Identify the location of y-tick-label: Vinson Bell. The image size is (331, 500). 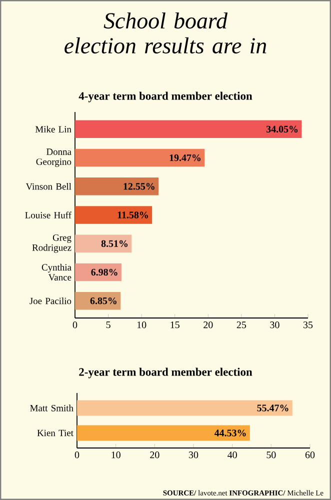
(49, 186).